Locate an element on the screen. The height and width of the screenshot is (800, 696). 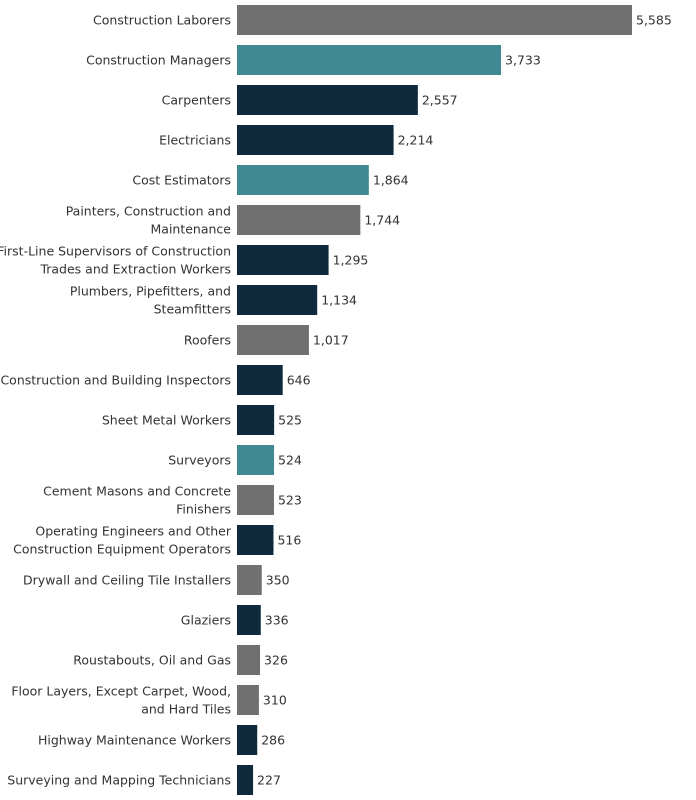
bar-value-label: 1,744 is located at coordinates (382, 220).